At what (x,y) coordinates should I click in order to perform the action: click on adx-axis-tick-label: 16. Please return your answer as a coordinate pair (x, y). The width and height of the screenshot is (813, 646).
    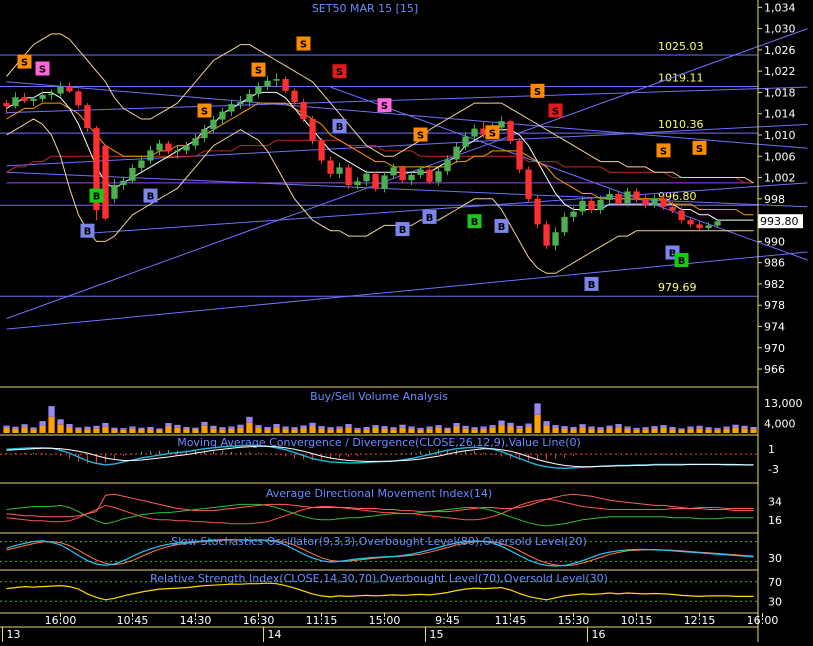
    Looking at the image, I should click on (775, 520).